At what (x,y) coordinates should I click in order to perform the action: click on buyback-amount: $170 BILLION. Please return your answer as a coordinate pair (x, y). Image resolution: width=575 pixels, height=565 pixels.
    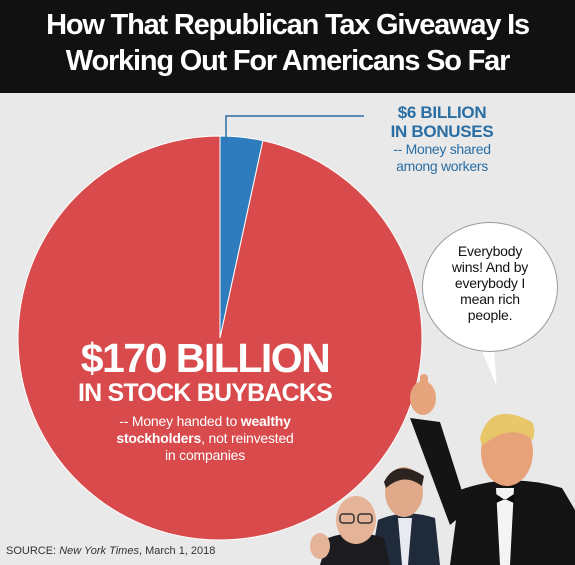
    Looking at the image, I should click on (205, 358).